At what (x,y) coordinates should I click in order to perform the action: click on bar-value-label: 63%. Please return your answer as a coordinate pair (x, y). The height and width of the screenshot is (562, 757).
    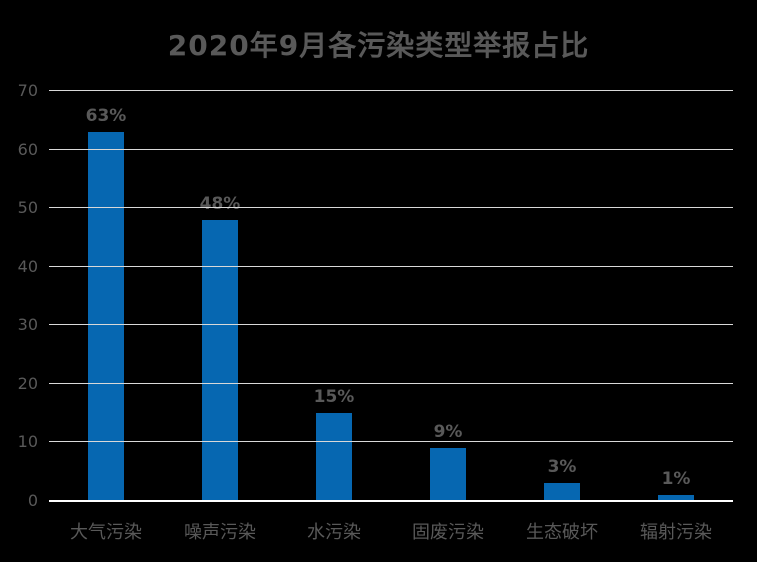
    Looking at the image, I should click on (106, 116).